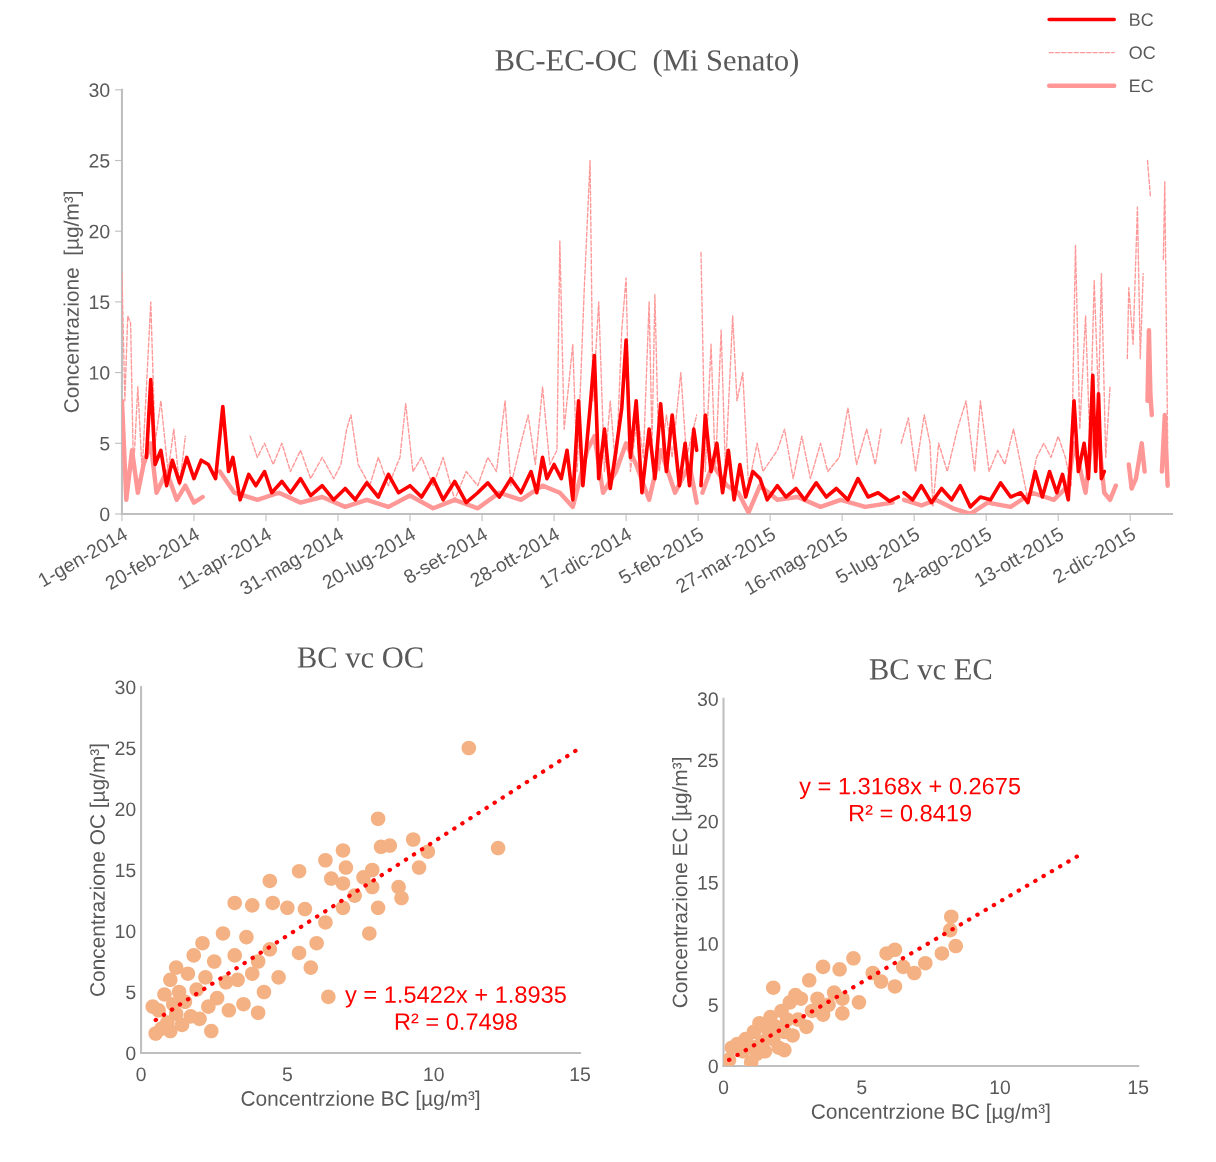 This screenshot has width=1216, height=1162. I want to click on chart-title: BC vc OC, so click(360, 657).